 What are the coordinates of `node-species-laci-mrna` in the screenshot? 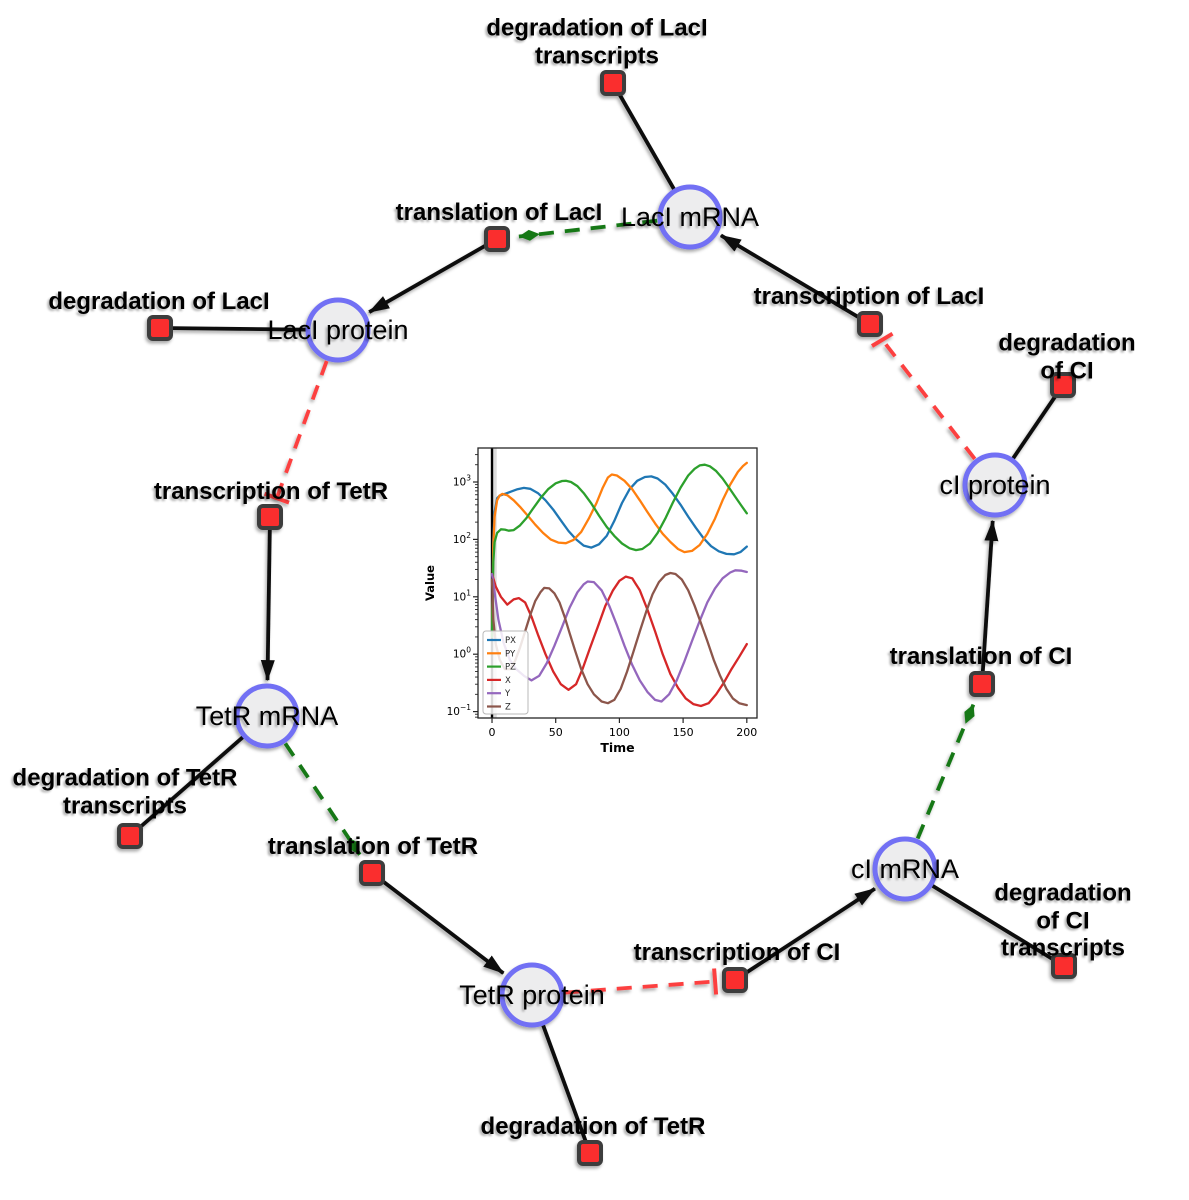 It's located at (690, 217).